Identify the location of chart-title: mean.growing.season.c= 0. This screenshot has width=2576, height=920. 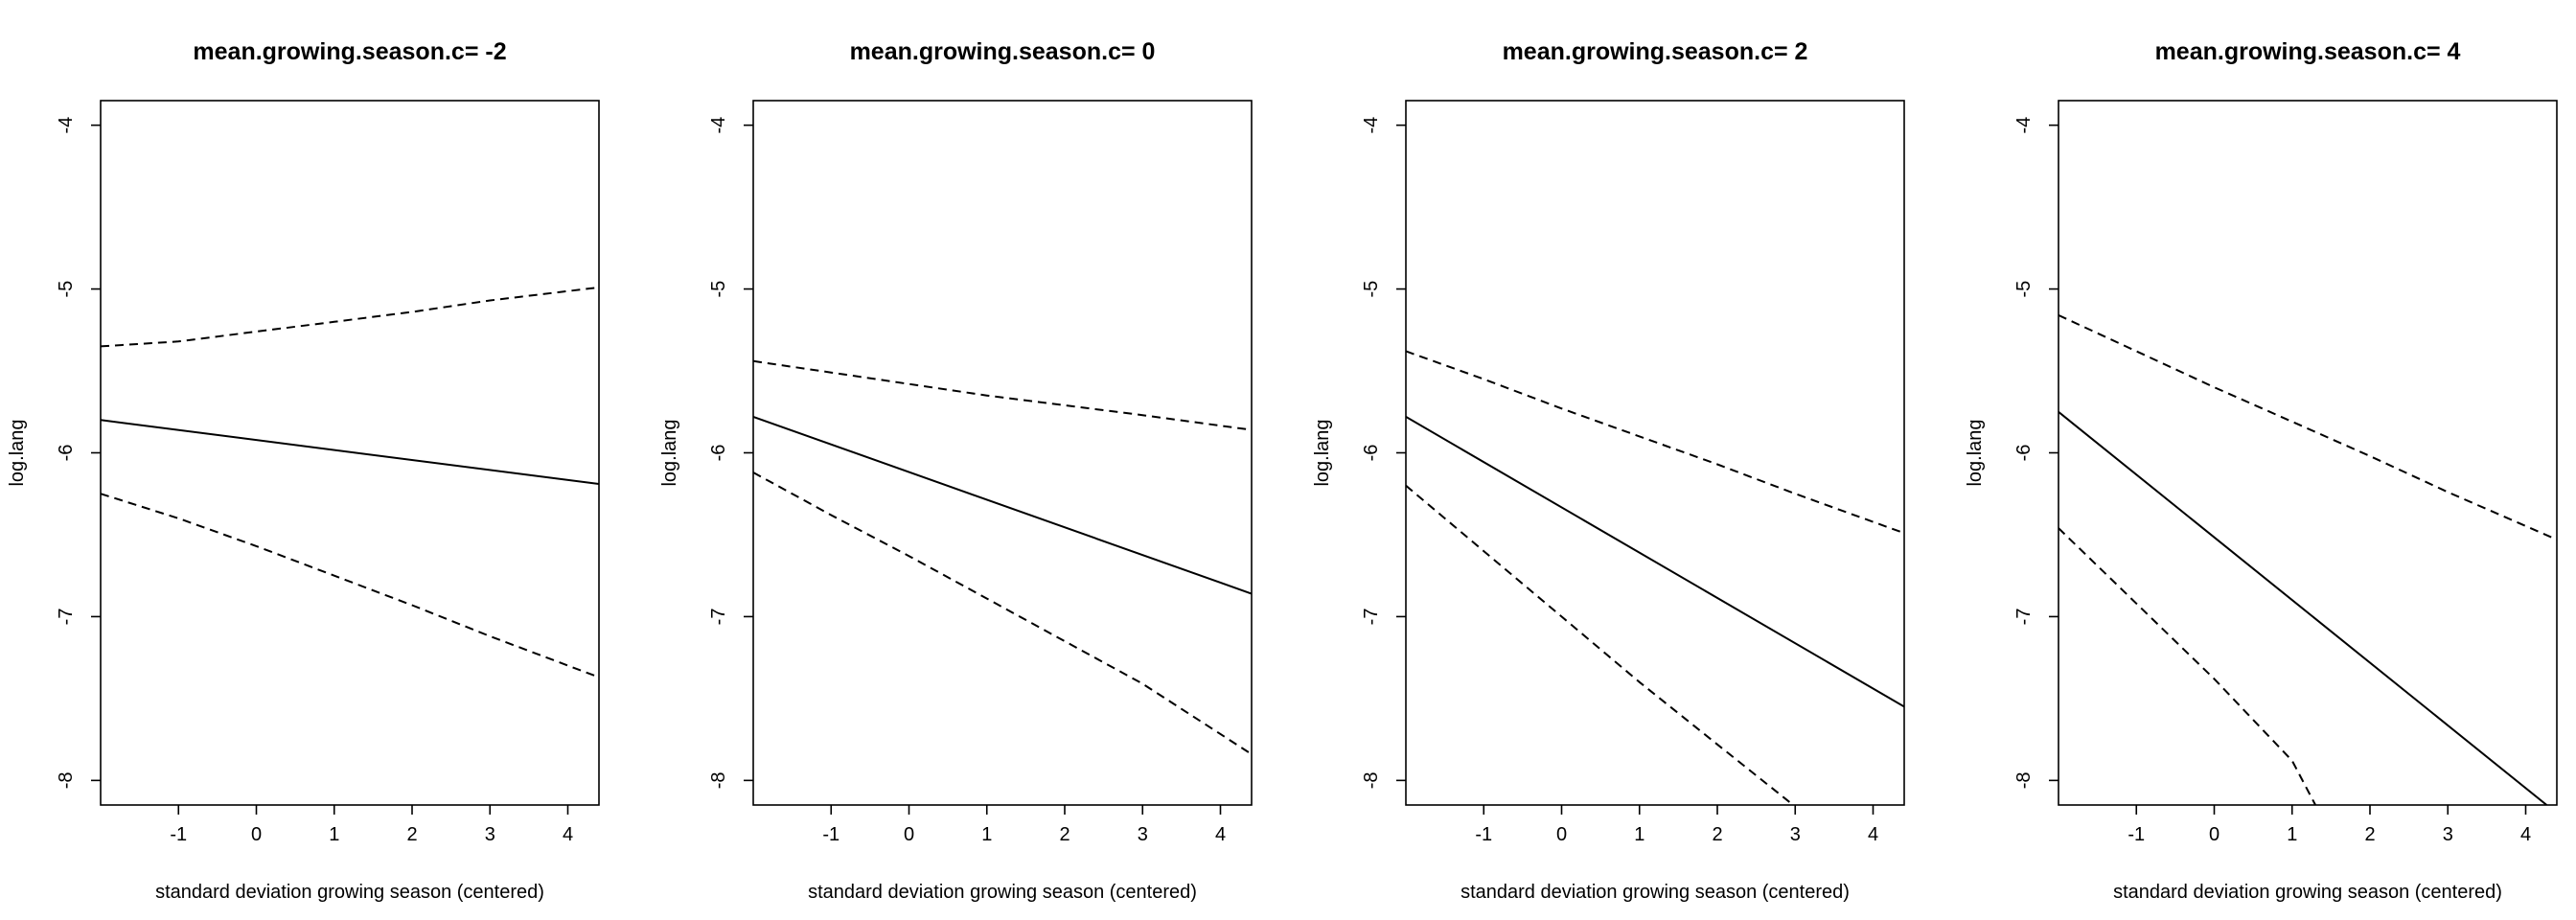
(1003, 51).